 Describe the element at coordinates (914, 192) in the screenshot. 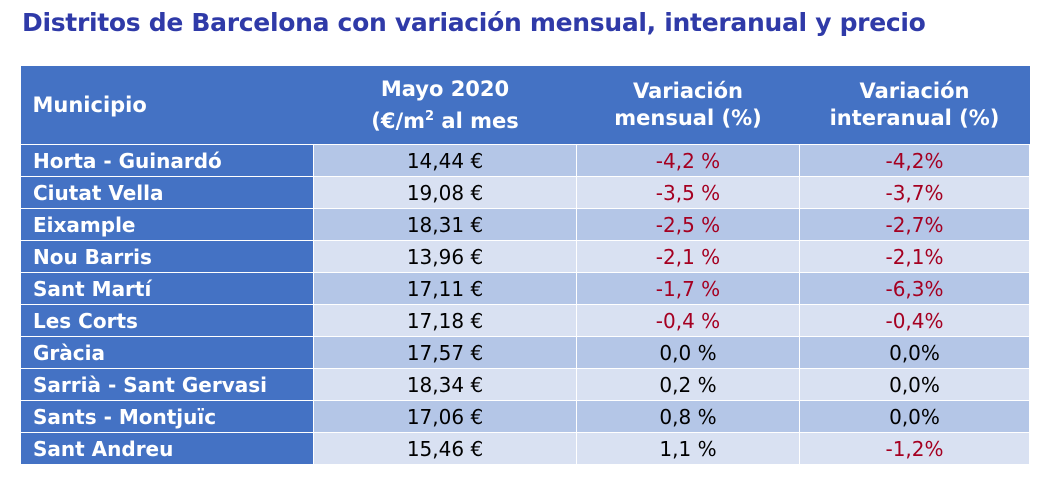

I see `interanual-cell: -3,7%` at that location.